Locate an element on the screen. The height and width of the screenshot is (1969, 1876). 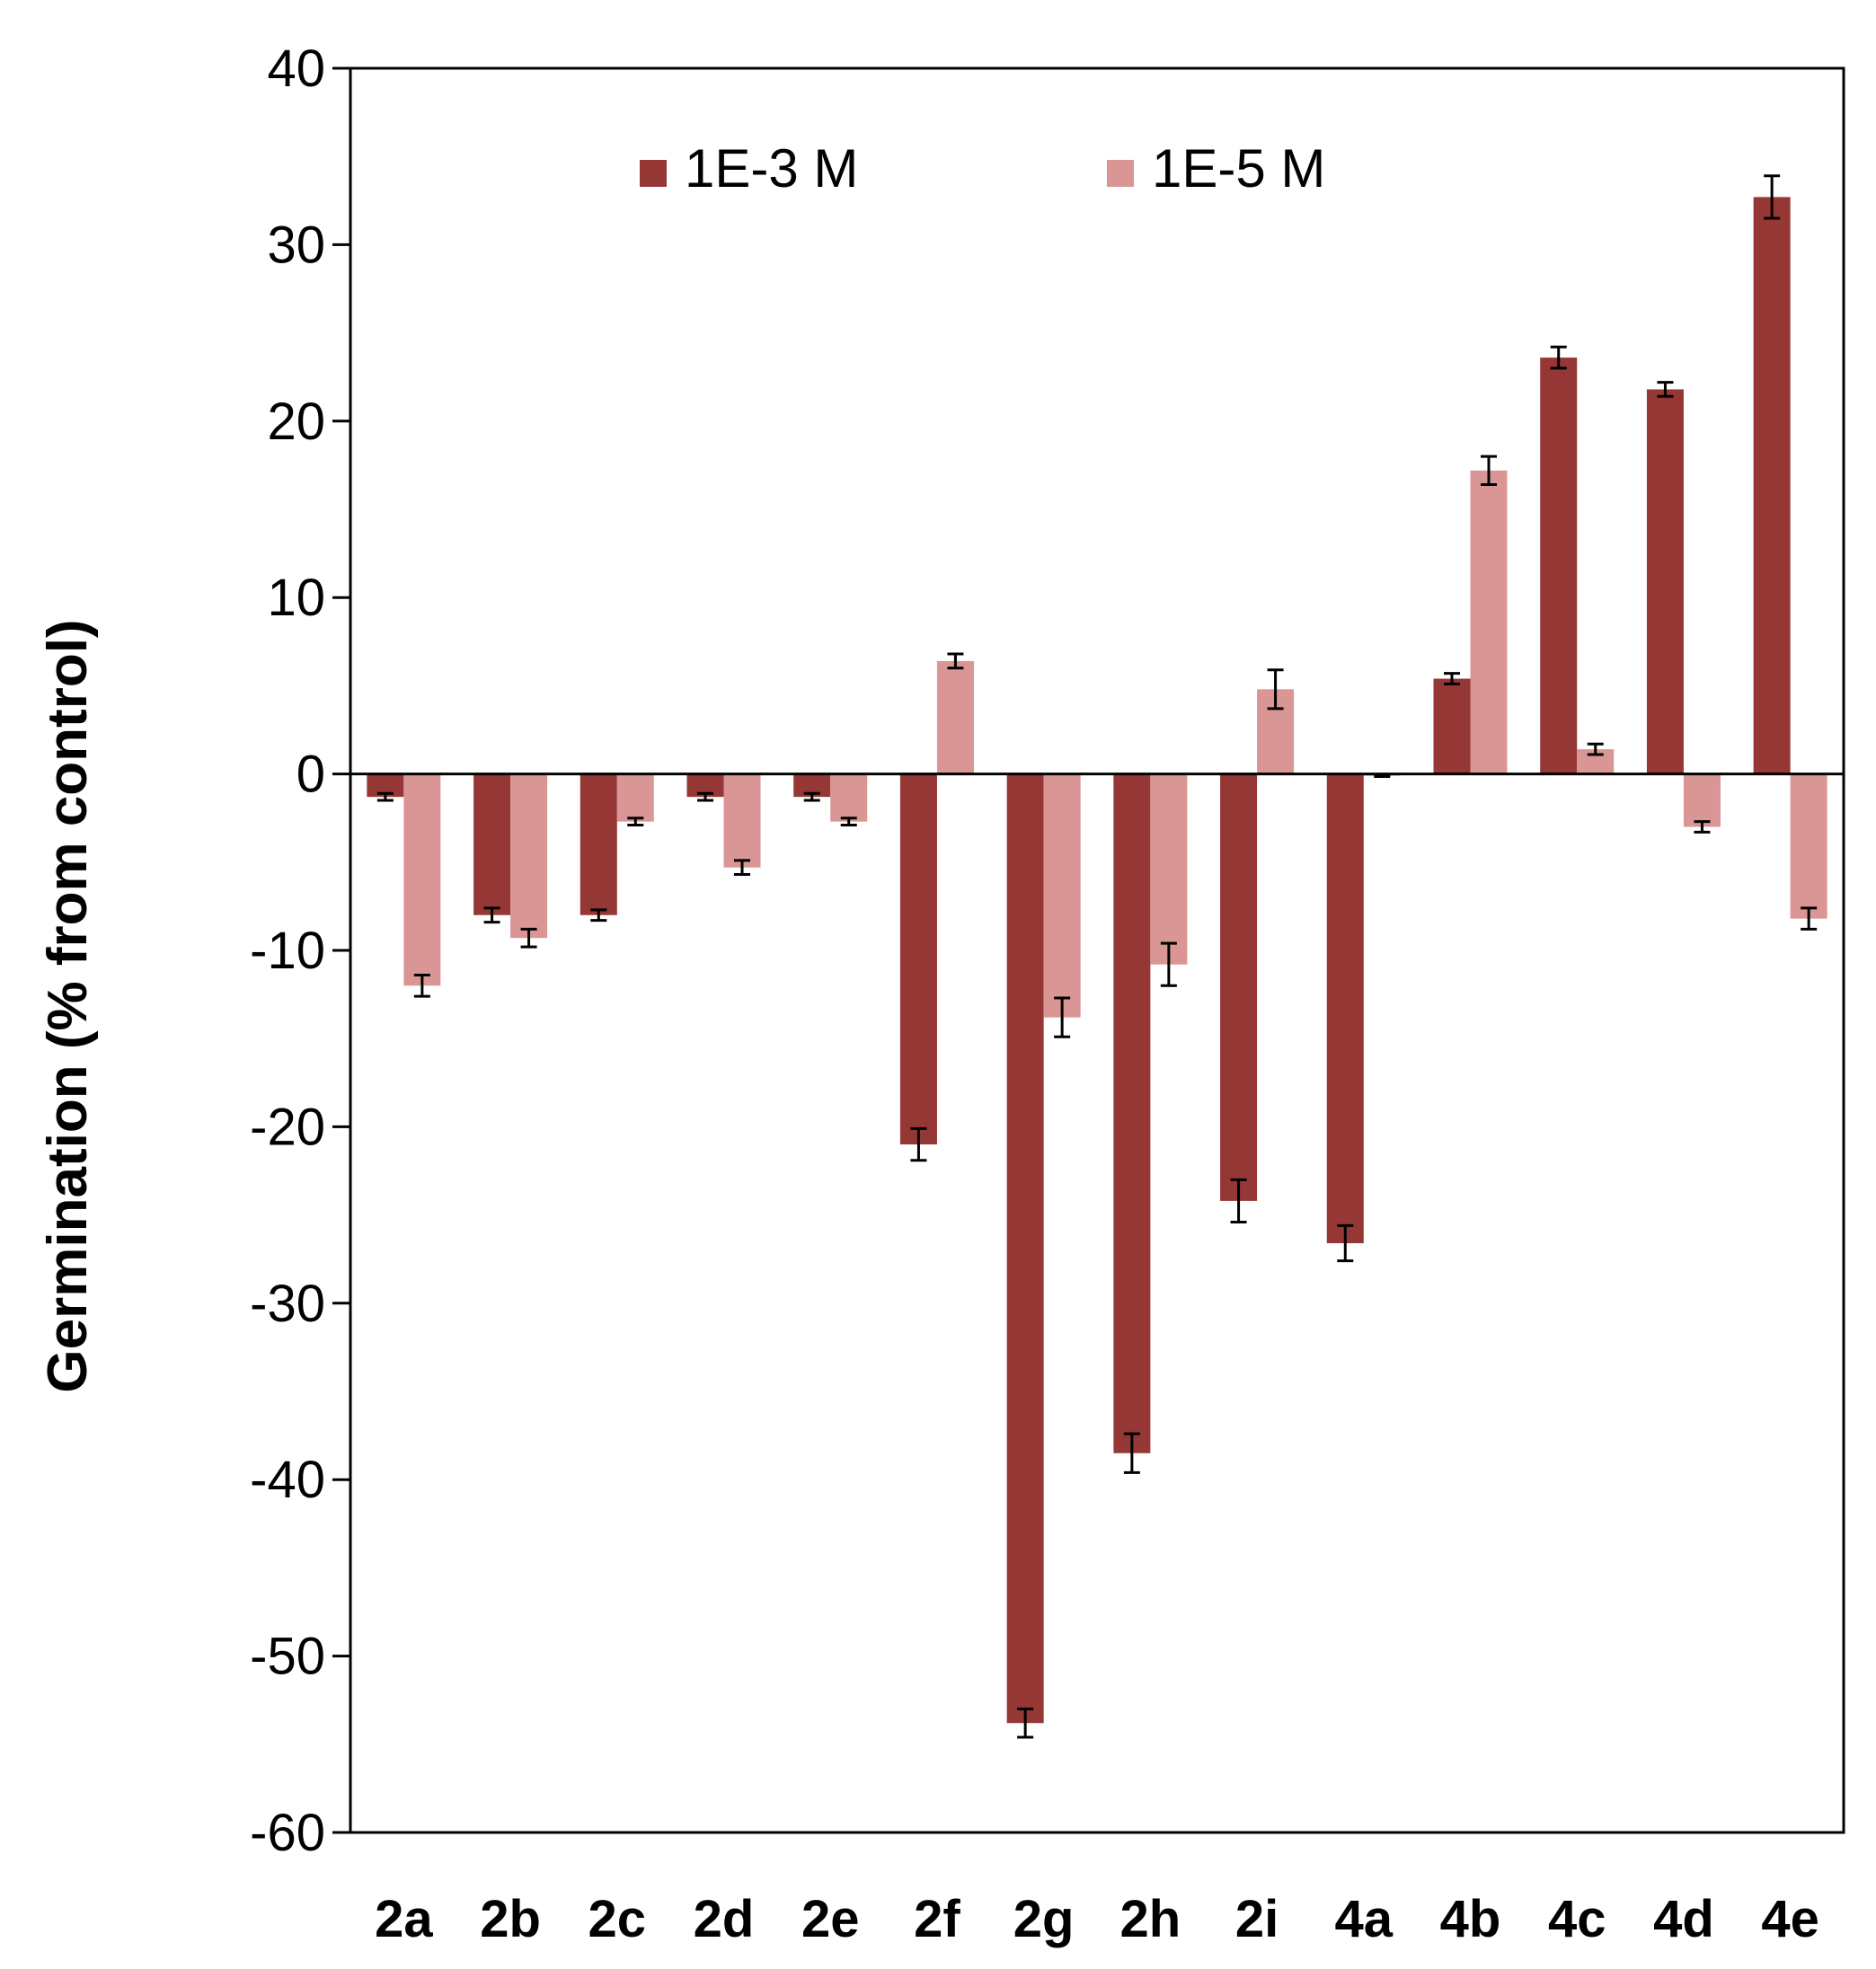
category-label-2c: 2c is located at coordinates (618, 1919).